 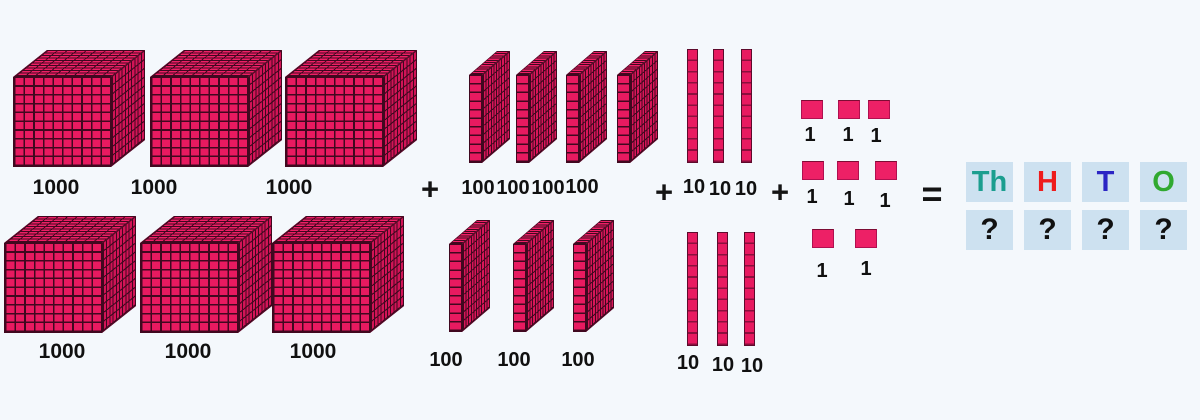 I want to click on place-value-header-label: Th, so click(x=989, y=181).